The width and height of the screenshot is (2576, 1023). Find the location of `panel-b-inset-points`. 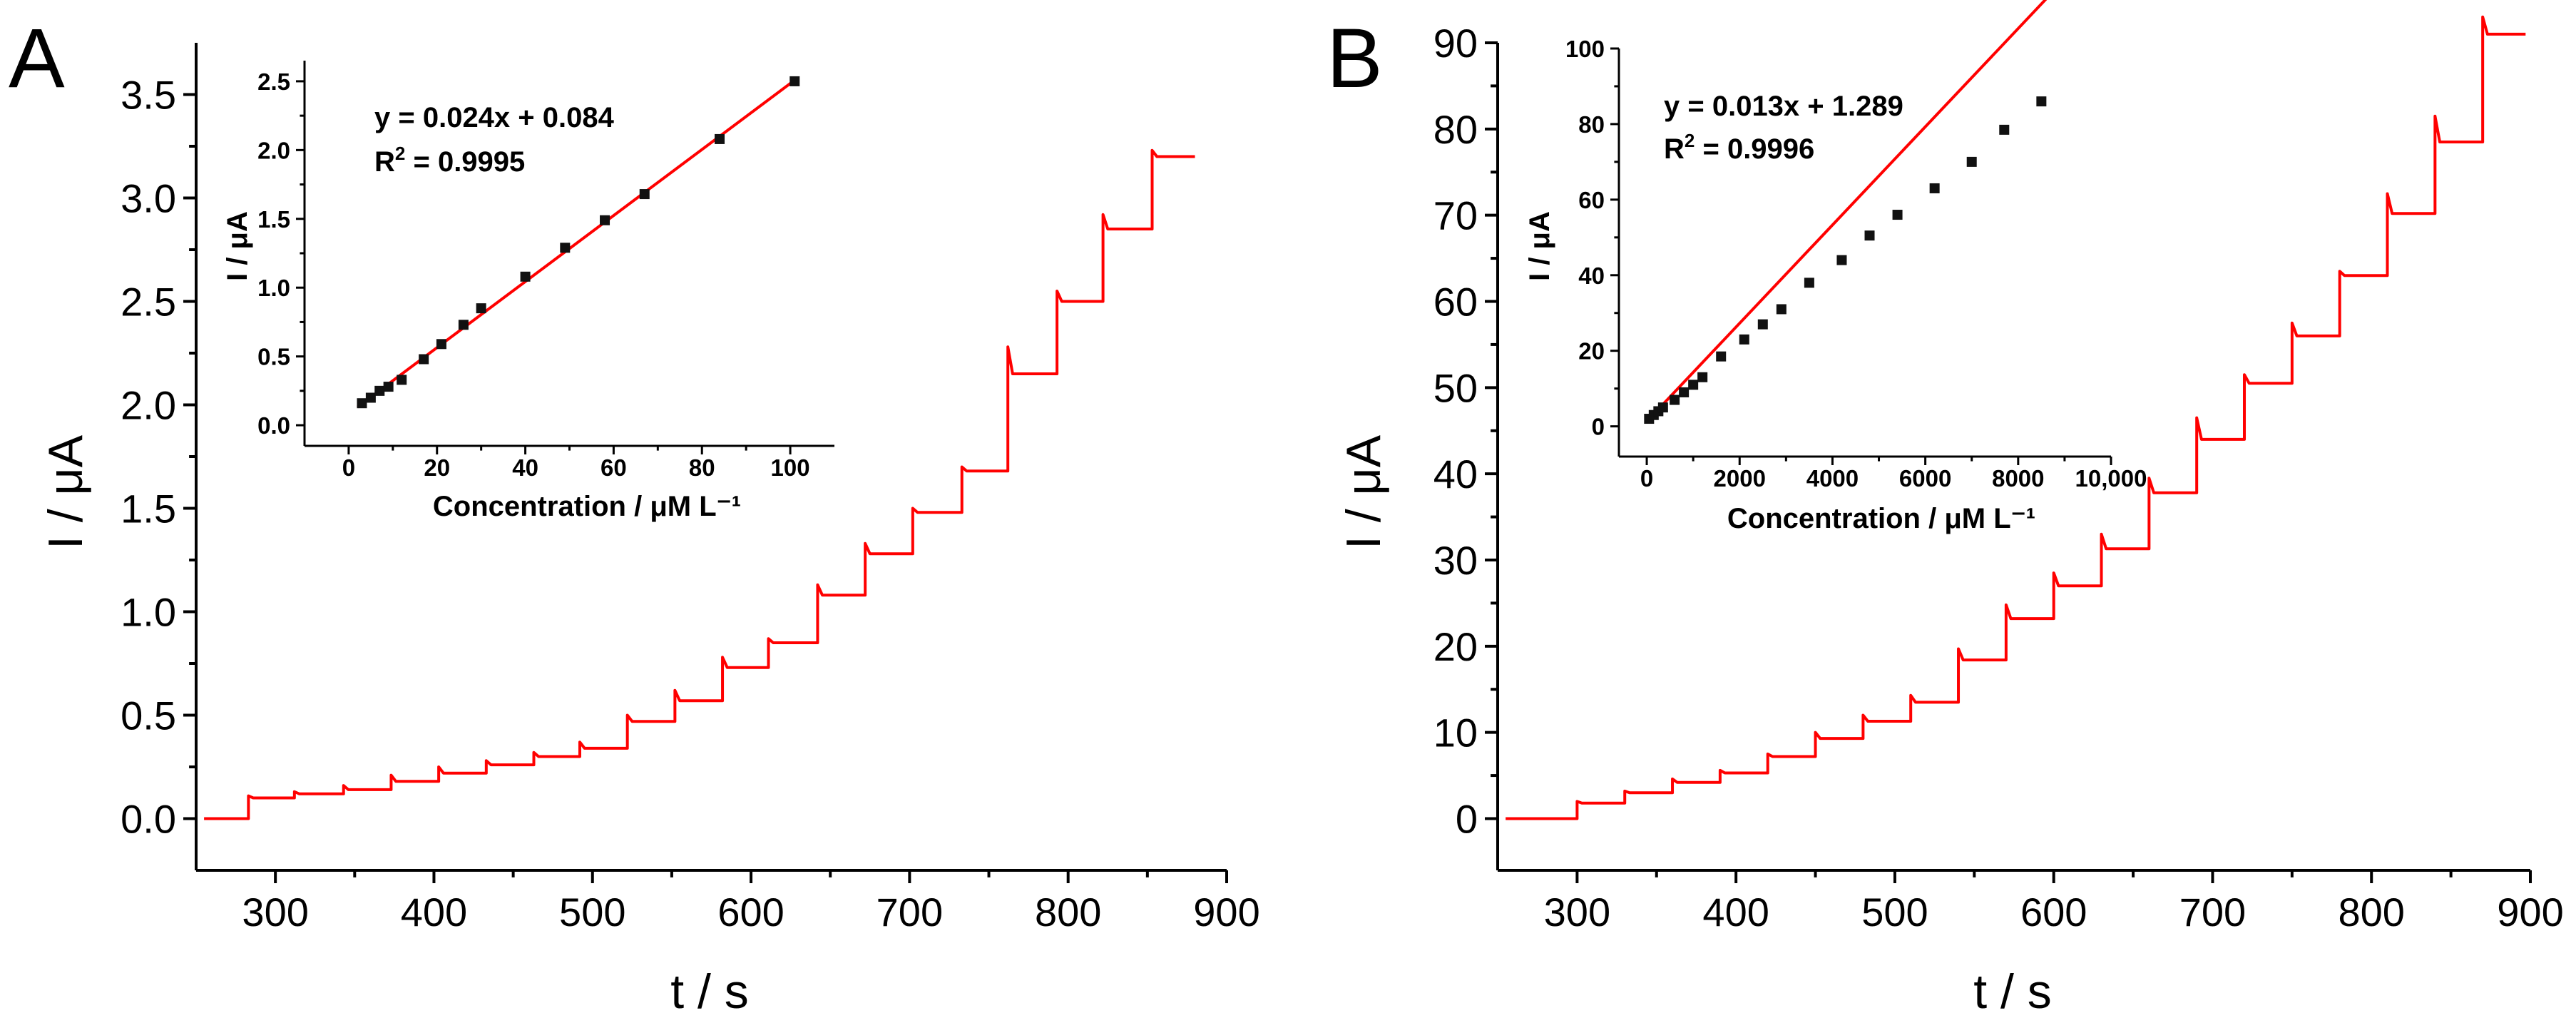

panel-b-inset-points is located at coordinates (1845, 260).